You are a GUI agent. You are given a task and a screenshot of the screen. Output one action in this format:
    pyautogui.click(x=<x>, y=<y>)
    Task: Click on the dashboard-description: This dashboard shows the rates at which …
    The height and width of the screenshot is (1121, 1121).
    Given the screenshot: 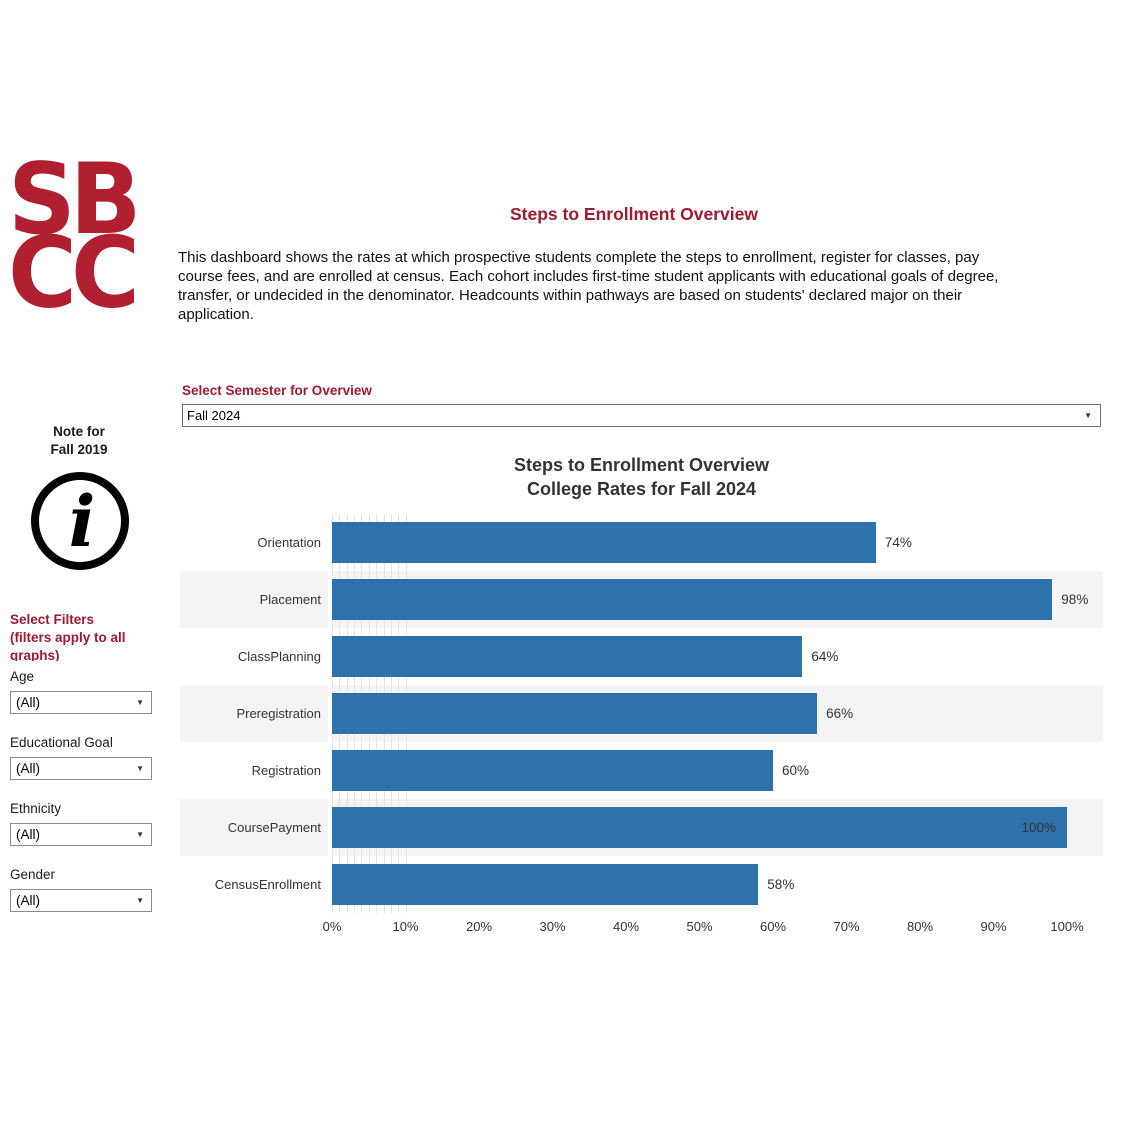 What is the action you would take?
    pyautogui.click(x=588, y=286)
    